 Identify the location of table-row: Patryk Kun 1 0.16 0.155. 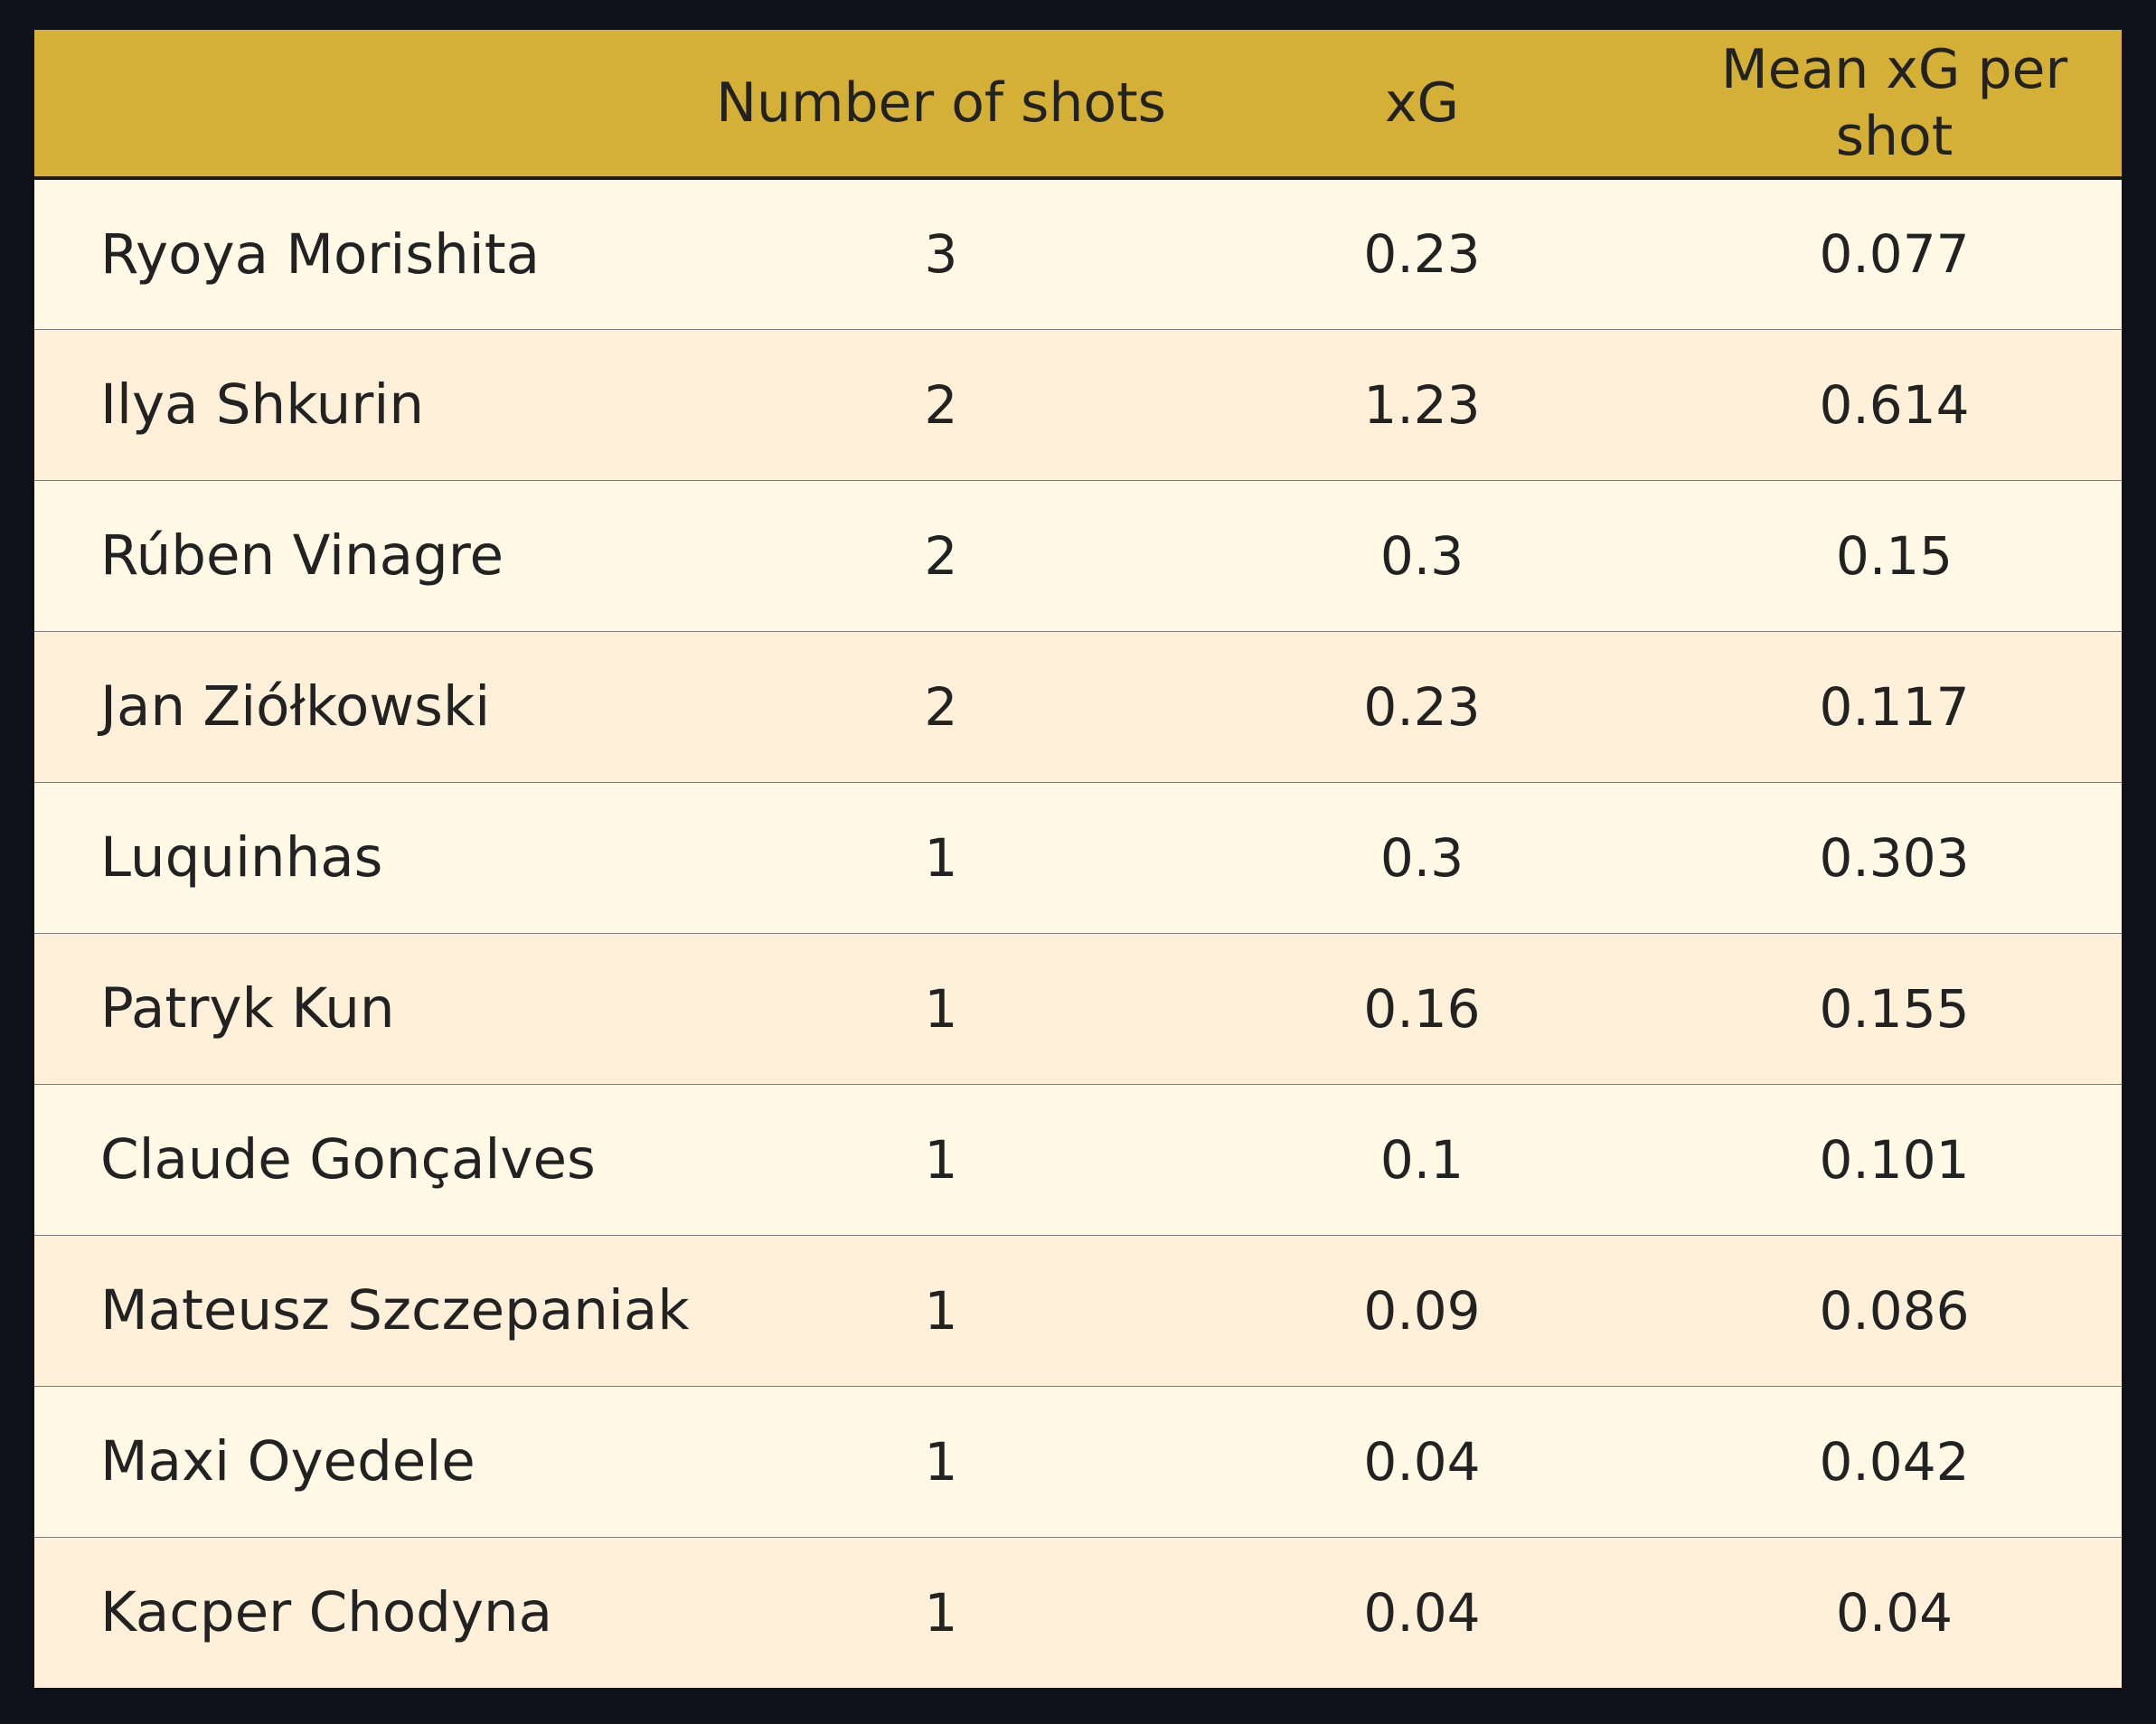
(1078, 1008).